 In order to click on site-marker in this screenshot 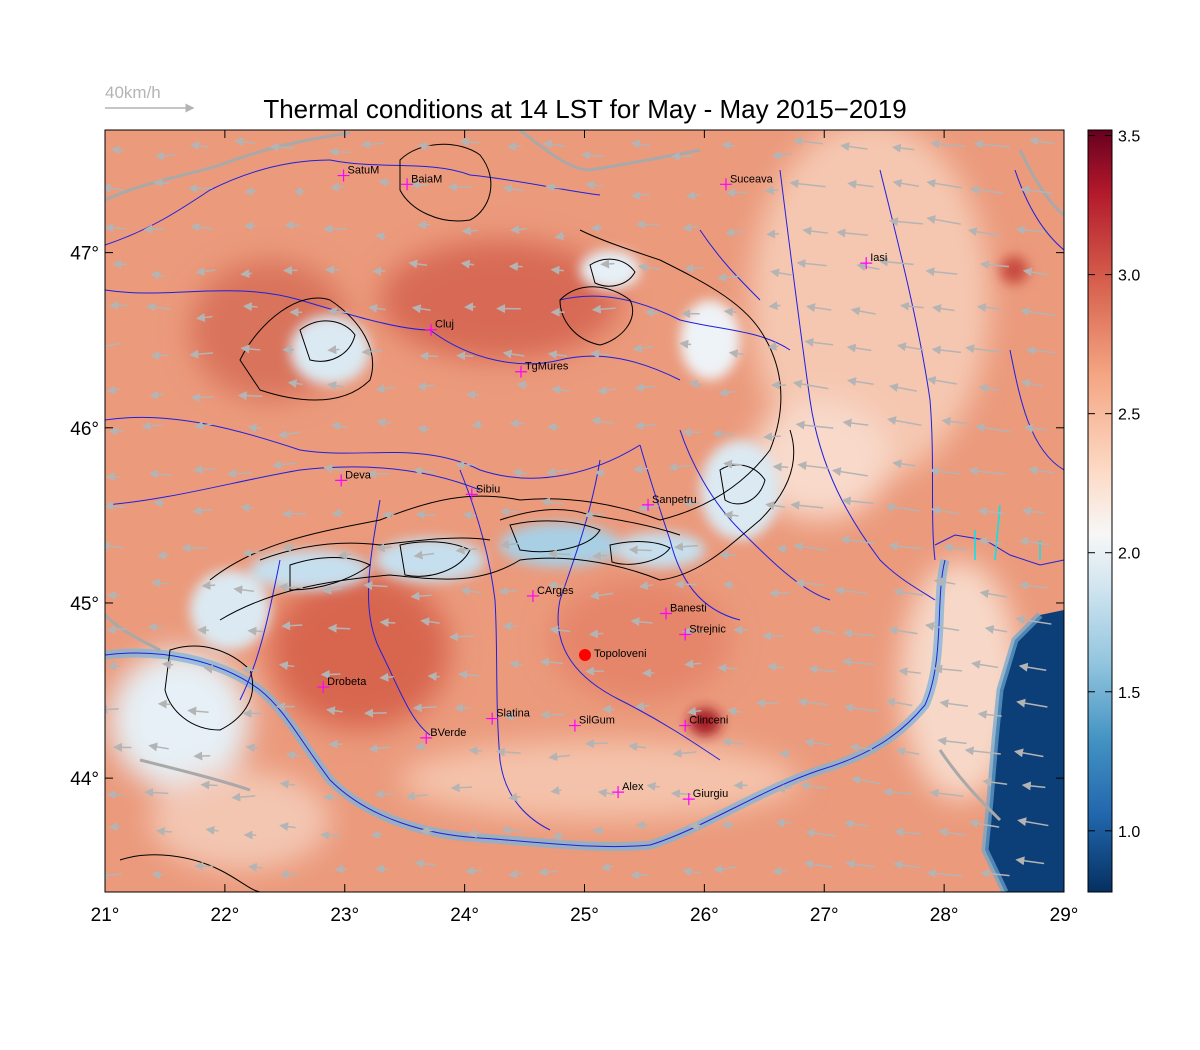, I will do `click(585, 655)`.